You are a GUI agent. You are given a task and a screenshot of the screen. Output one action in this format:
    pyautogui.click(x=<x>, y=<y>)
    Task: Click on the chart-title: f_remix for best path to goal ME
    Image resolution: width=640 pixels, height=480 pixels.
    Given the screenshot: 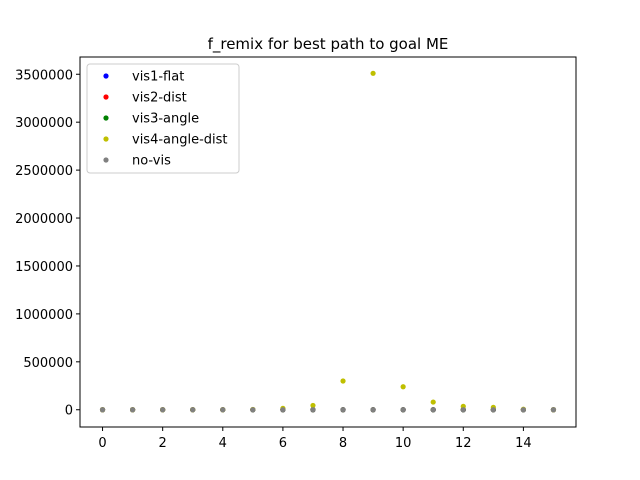 What is the action you would take?
    pyautogui.click(x=328, y=44)
    